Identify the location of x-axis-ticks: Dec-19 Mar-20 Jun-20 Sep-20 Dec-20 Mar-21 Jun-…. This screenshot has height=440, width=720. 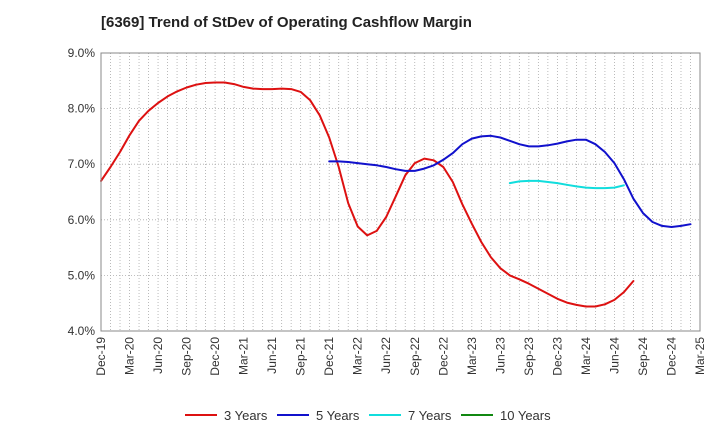
(400, 356).